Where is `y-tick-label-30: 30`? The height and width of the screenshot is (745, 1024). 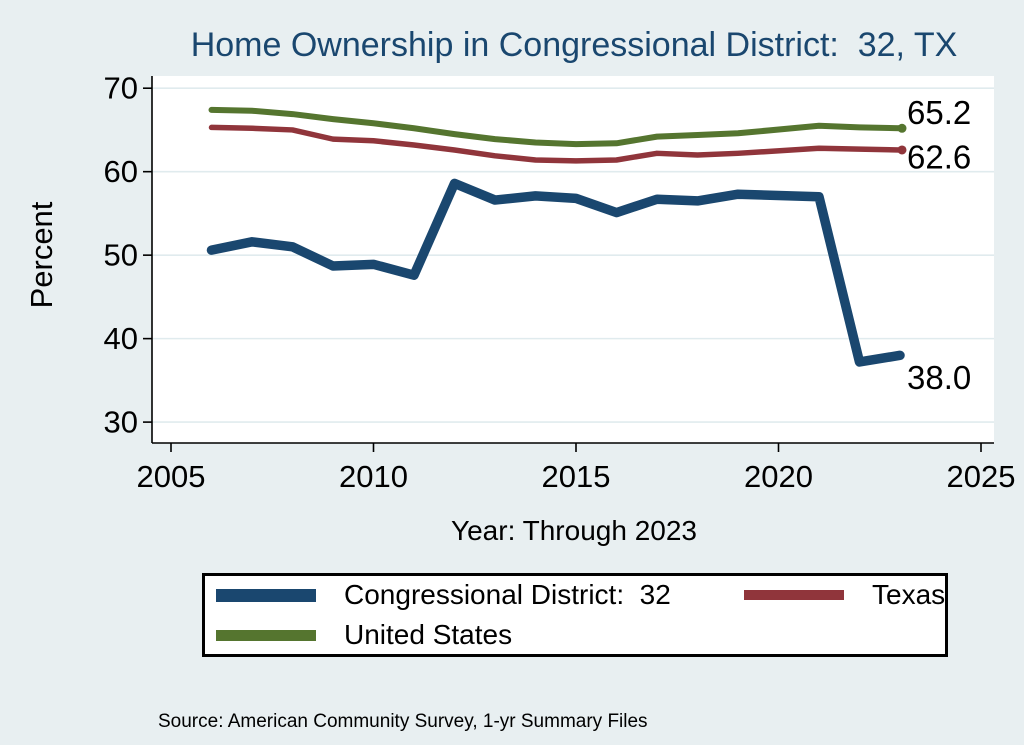 y-tick-label-30: 30 is located at coordinates (121, 422).